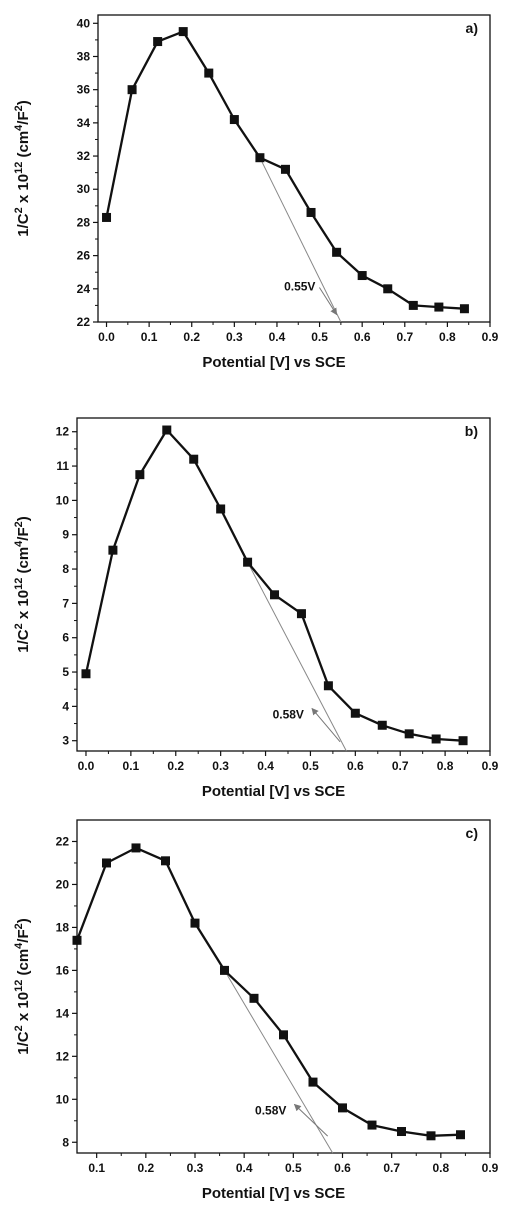 The image size is (512, 1211). I want to click on y-tick-label: 6, so click(65, 638).